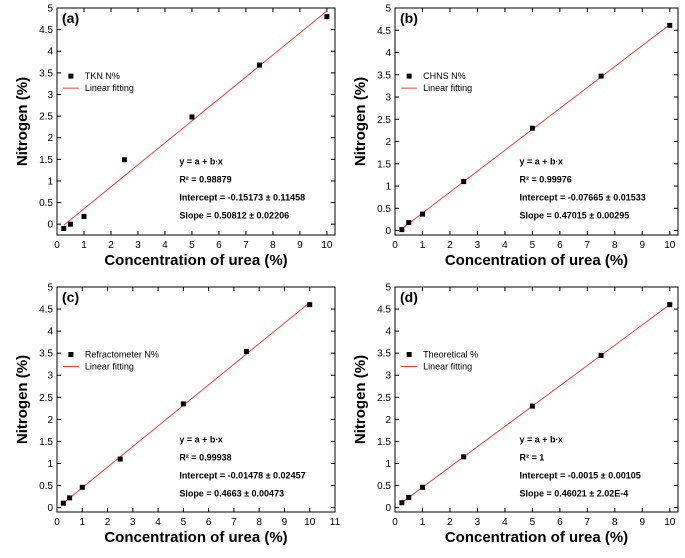  Describe the element at coordinates (384, 120) in the screenshot. I see `y-tick-label: 2.5` at that location.